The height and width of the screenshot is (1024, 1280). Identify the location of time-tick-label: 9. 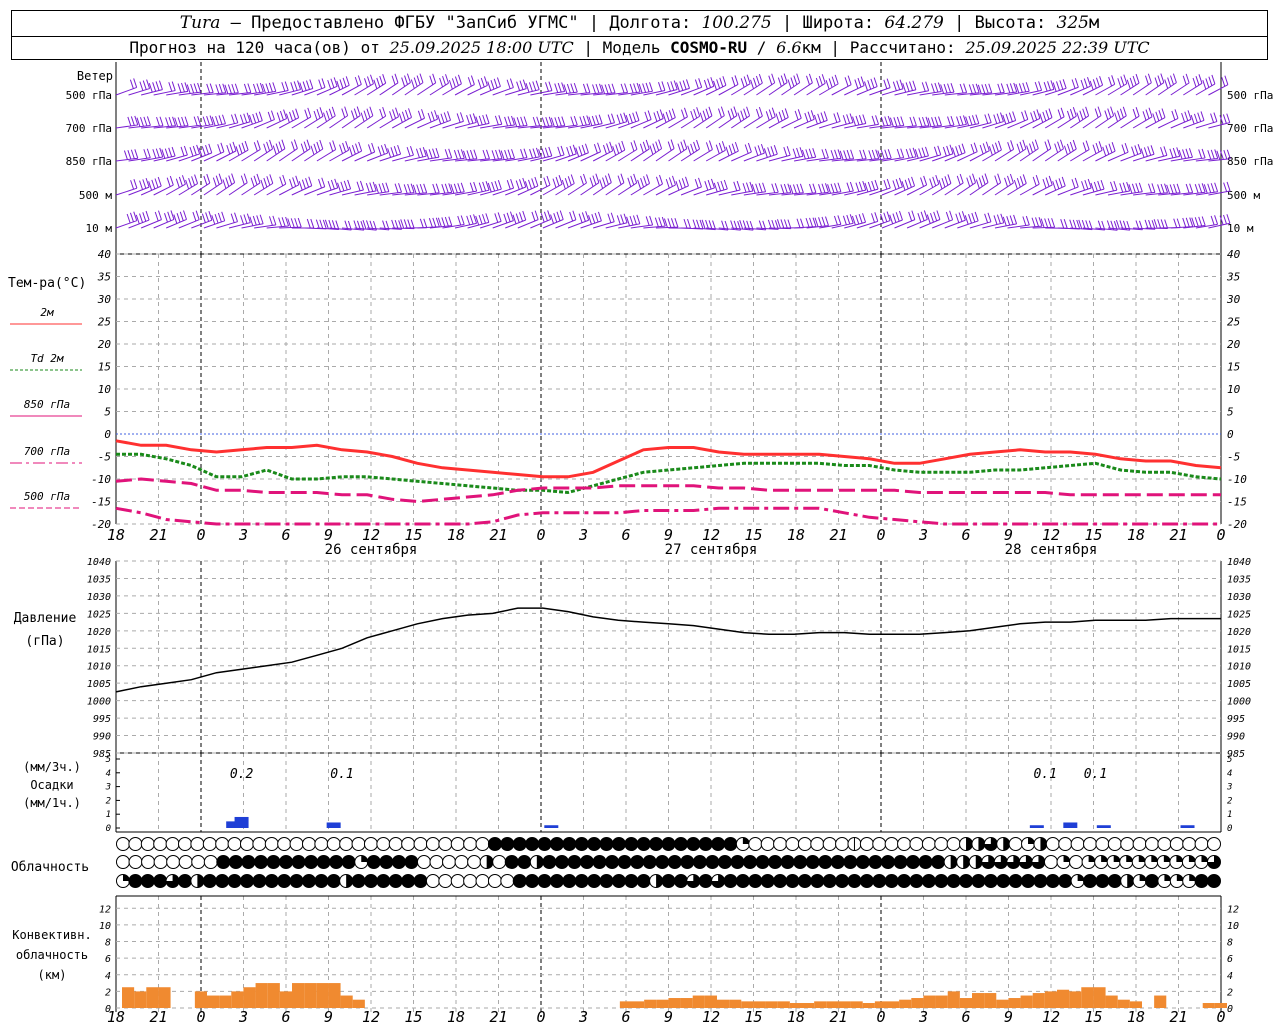
(668, 1016).